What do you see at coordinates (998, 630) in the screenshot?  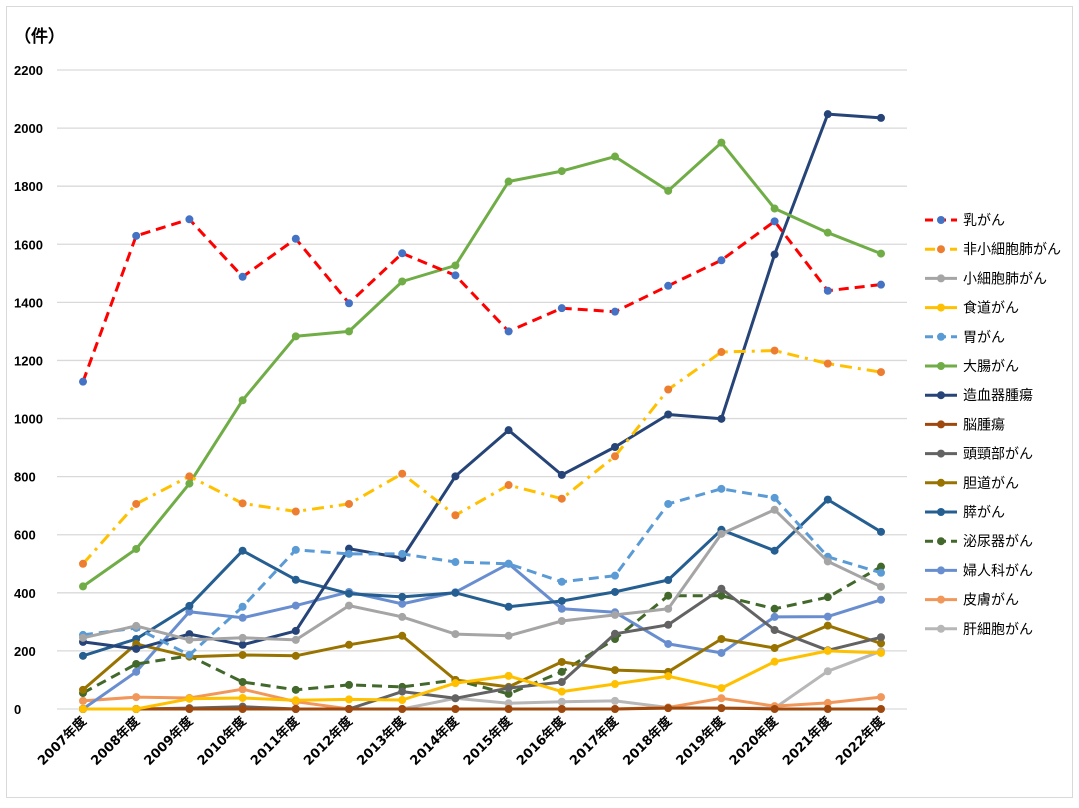 I see `legend-label: 肝細胞がん` at bounding box center [998, 630].